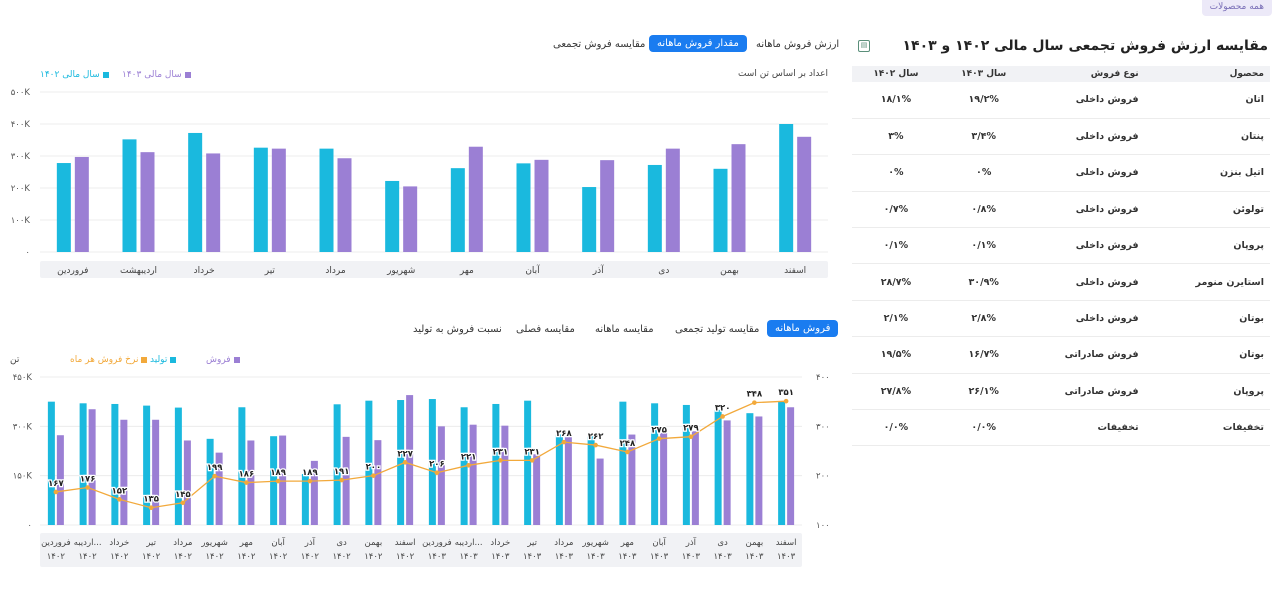  I want to click on cell-product: بوتان, so click(1207, 355).